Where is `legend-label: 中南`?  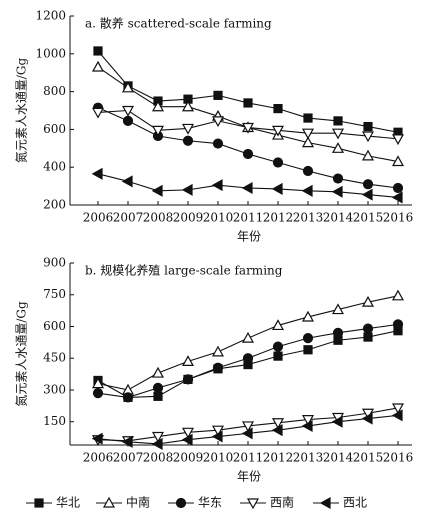 legend-label: 中南 is located at coordinates (138, 502).